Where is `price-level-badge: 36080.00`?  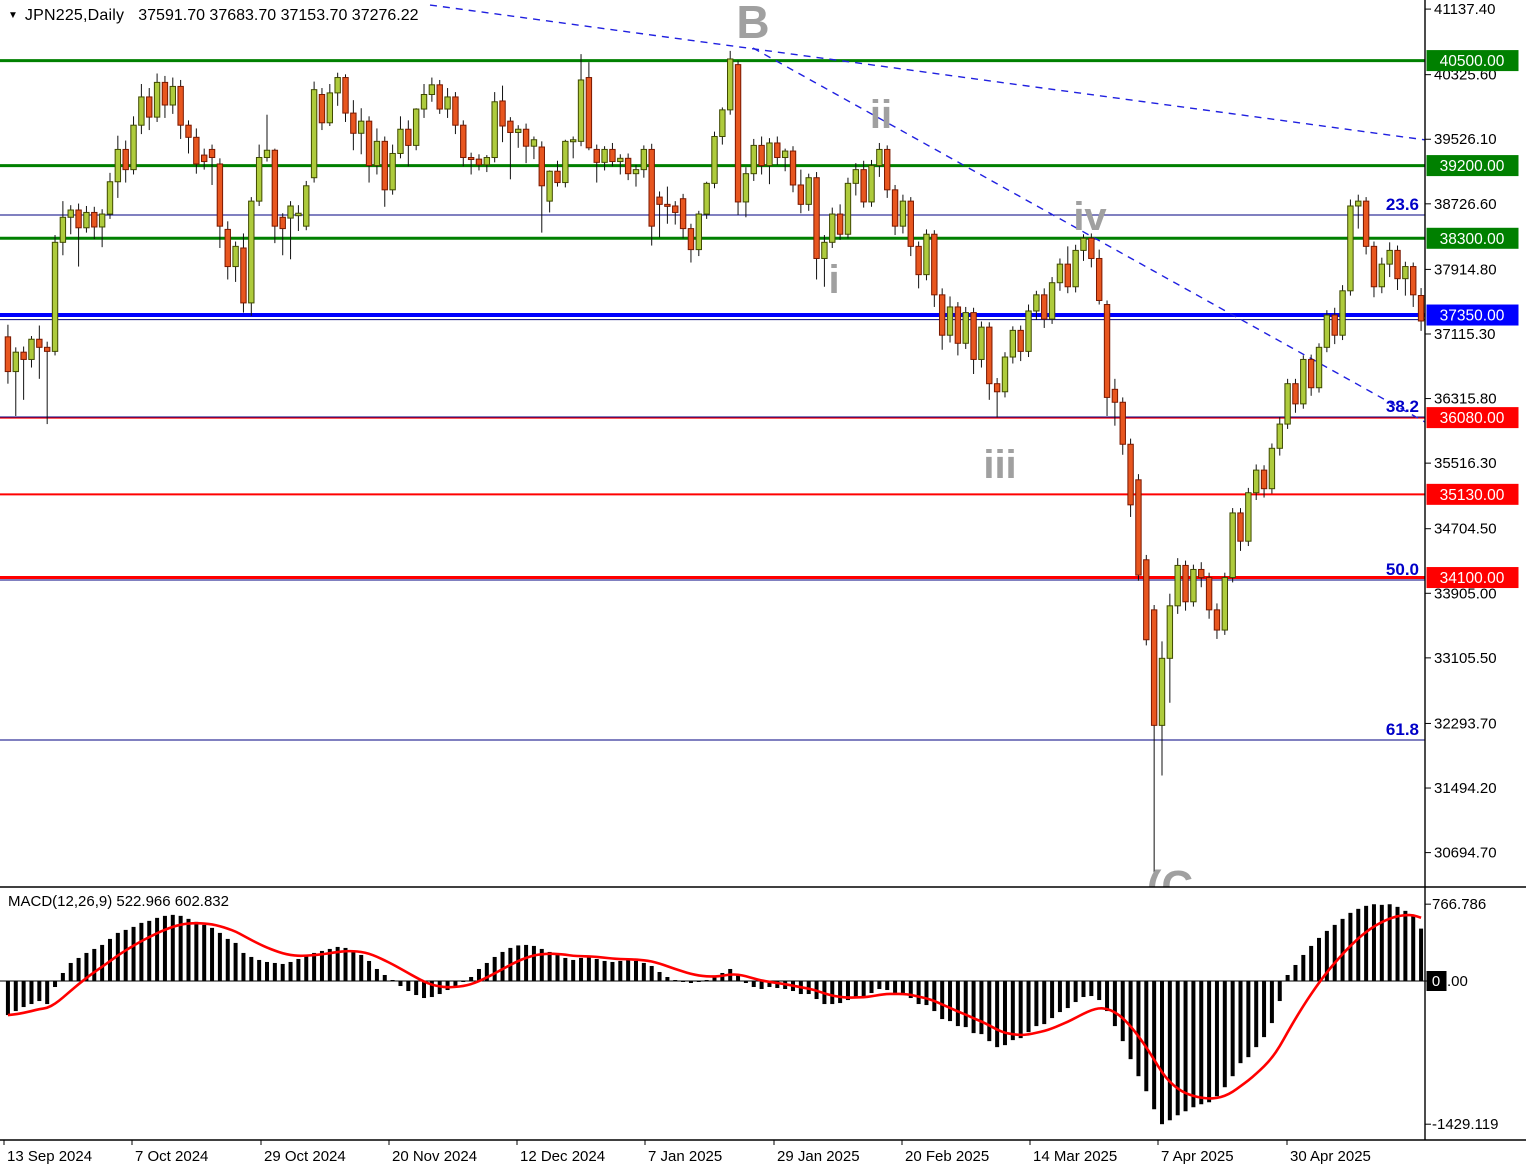
price-level-badge: 36080.00 is located at coordinates (1472, 418).